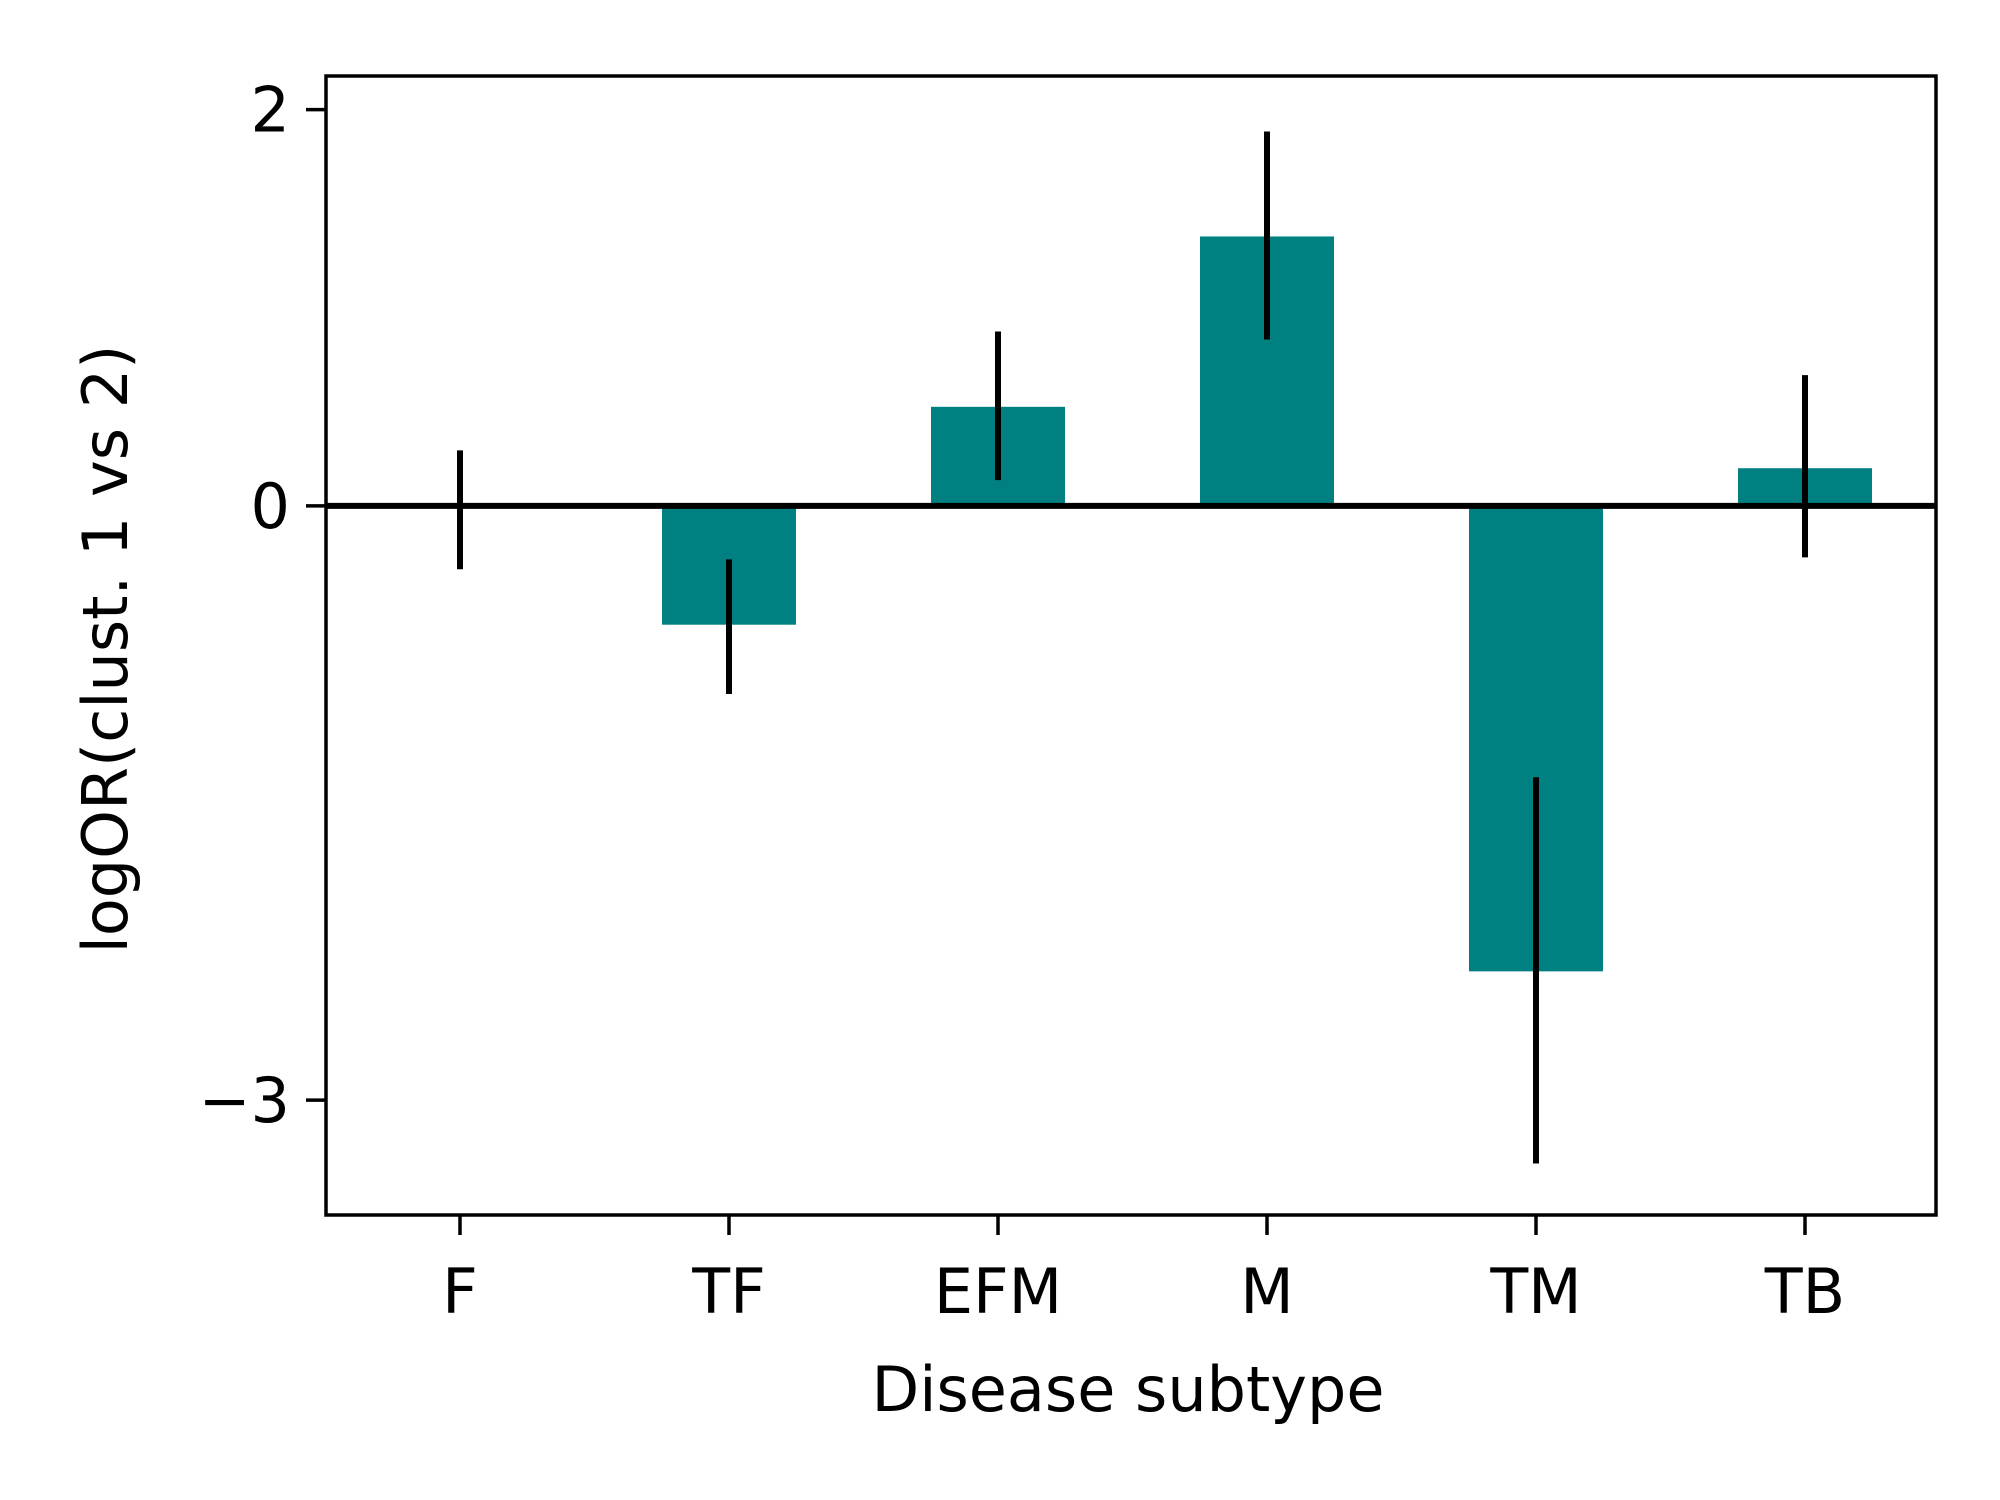 Image resolution: width=2000 pixels, height=1500 pixels. What do you see at coordinates (1267, 1291) in the screenshot?
I see `x-tick-label: M` at bounding box center [1267, 1291].